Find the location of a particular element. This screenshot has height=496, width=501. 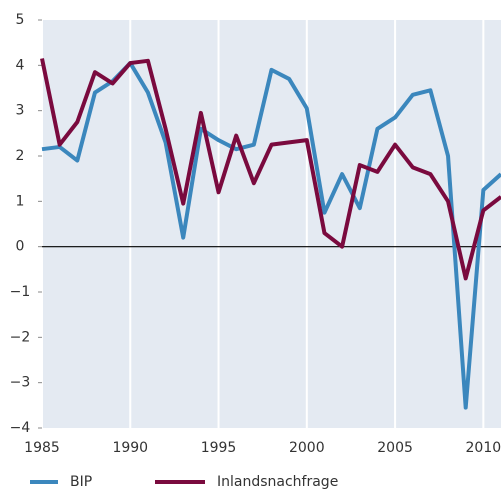

y-tick-label: −1 is located at coordinates (20, 292).